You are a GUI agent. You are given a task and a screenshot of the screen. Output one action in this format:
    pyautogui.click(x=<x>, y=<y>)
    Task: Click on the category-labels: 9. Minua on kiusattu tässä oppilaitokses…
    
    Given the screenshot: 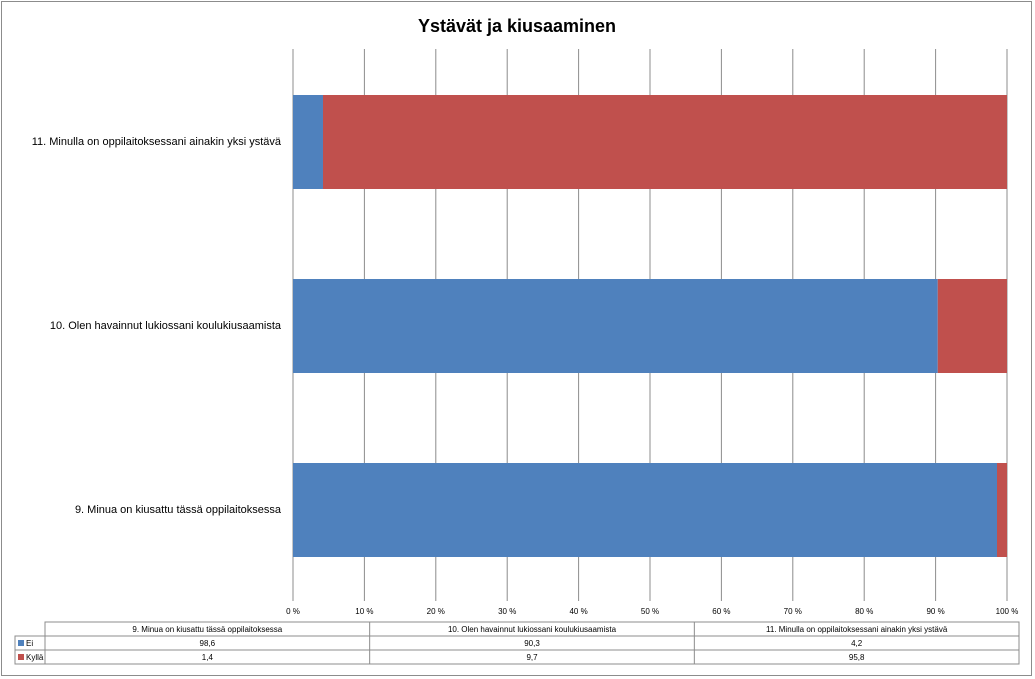 What is the action you would take?
    pyautogui.click(x=157, y=326)
    